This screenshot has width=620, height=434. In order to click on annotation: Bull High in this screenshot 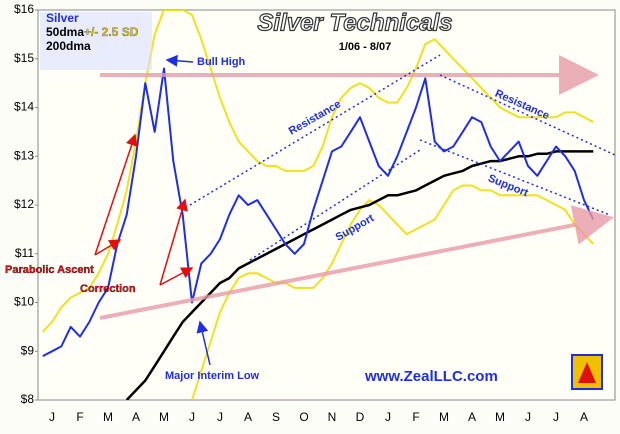, I will do `click(221, 62)`.